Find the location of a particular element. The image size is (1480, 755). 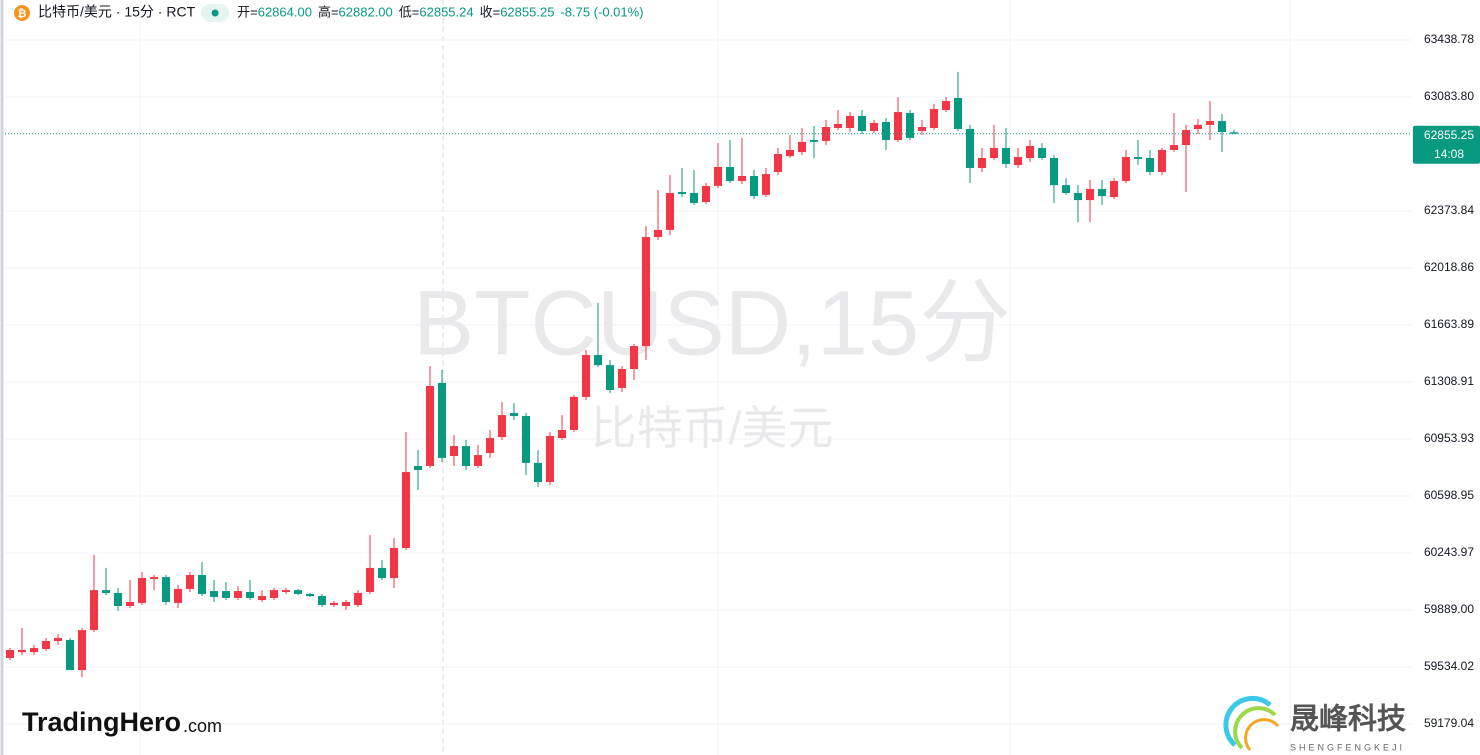

y-tick-label: 62373.84 is located at coordinates (1449, 210).